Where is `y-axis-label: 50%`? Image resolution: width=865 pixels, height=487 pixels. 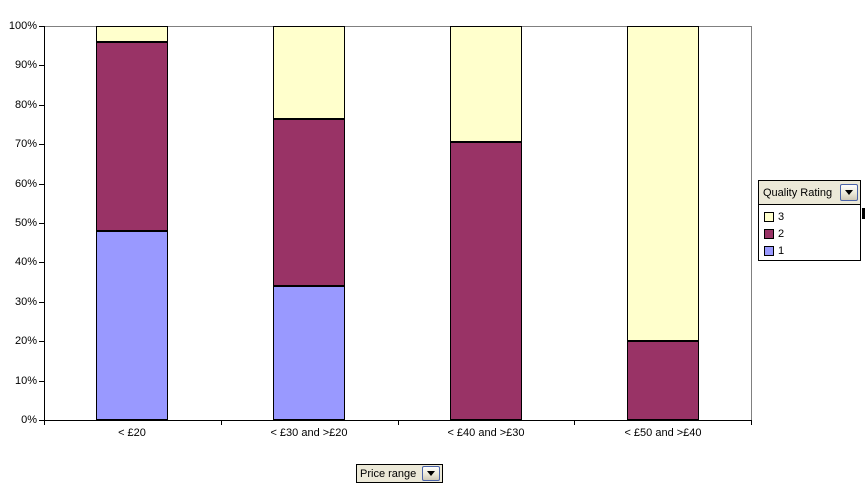
y-axis-label: 50% is located at coordinates (25, 223).